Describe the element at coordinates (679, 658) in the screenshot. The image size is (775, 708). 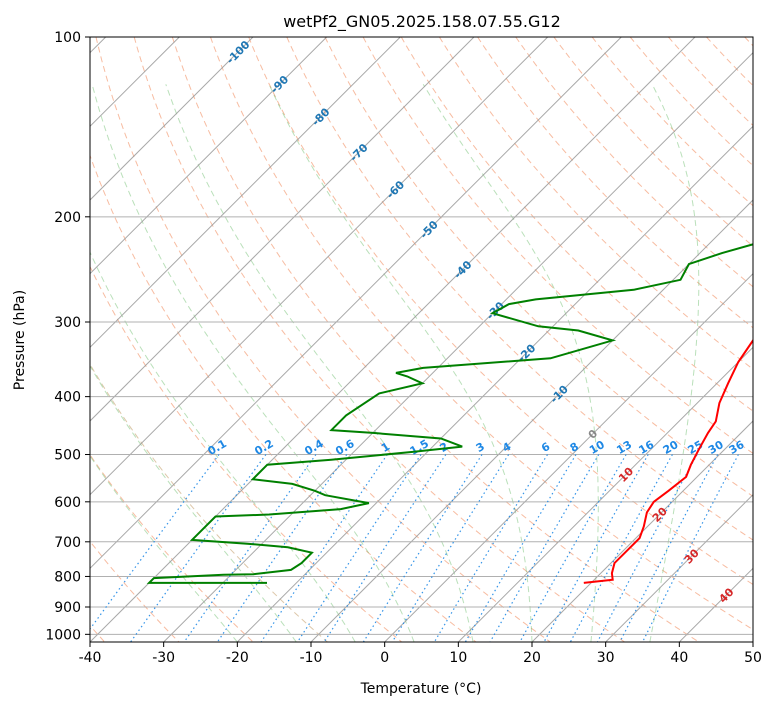
I see `x-tick-label: 40` at that location.